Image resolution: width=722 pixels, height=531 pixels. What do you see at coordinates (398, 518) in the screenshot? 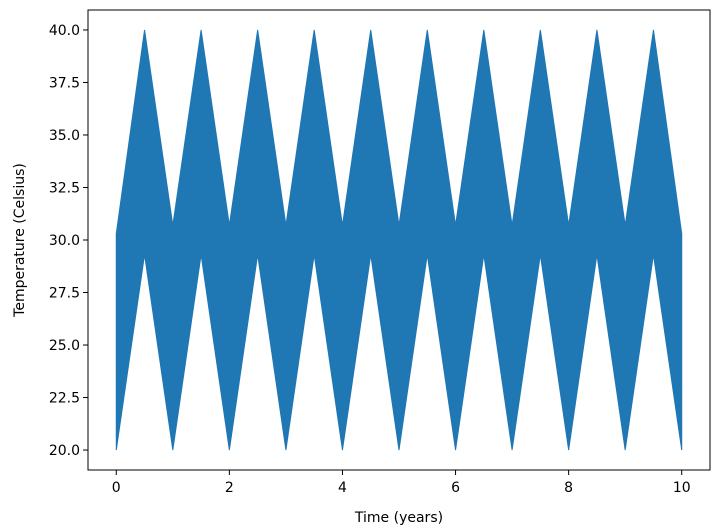
I see `x-axis-label: Time (years)` at bounding box center [398, 518].